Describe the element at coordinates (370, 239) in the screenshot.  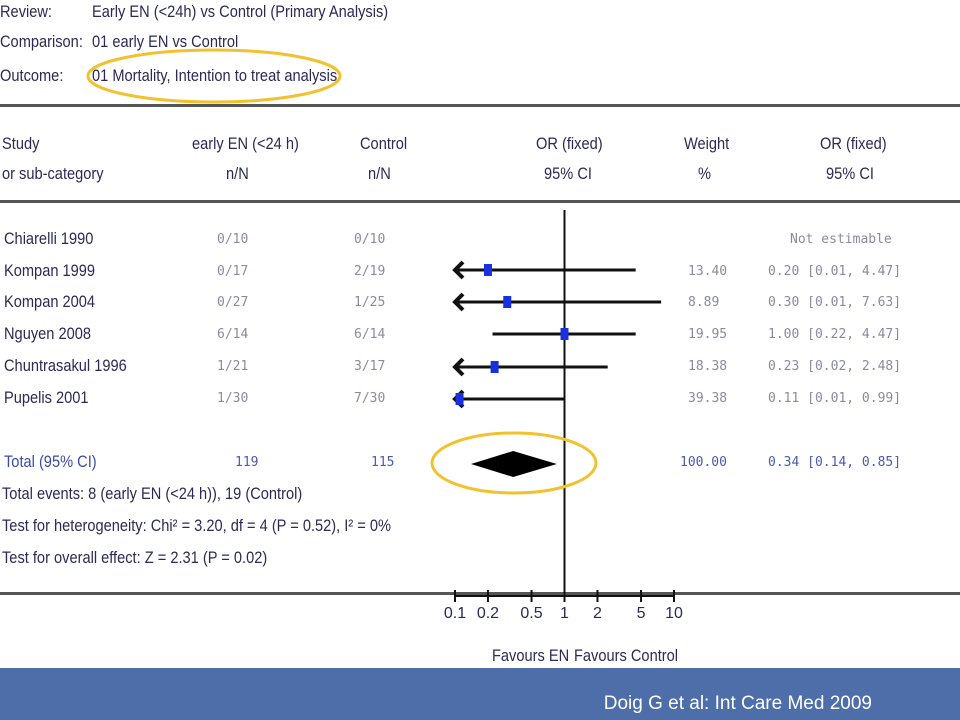
I see `control-count: 0/10` at that location.